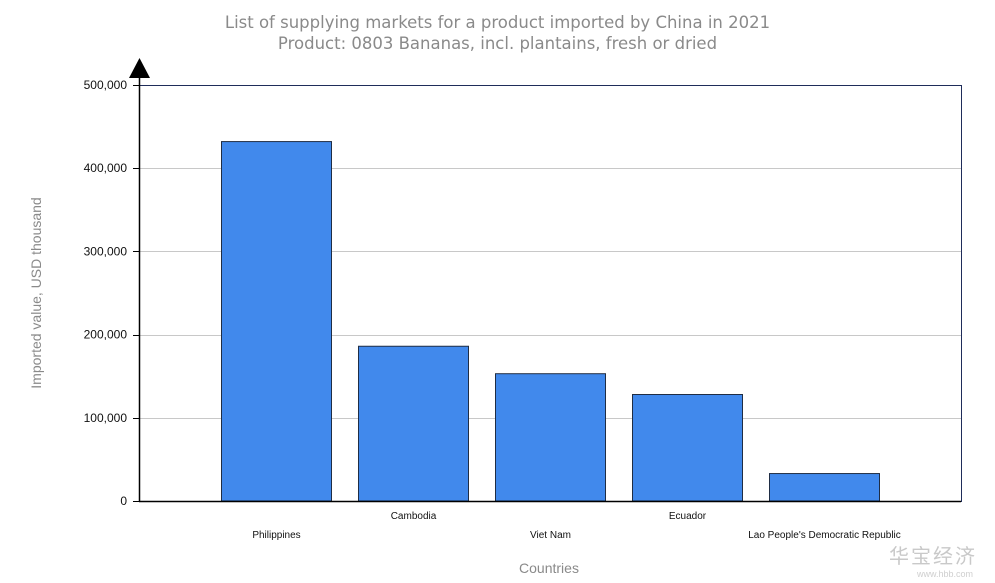 The image size is (995, 583). What do you see at coordinates (106, 168) in the screenshot?
I see `y-tick-label: 400,000` at bounding box center [106, 168].